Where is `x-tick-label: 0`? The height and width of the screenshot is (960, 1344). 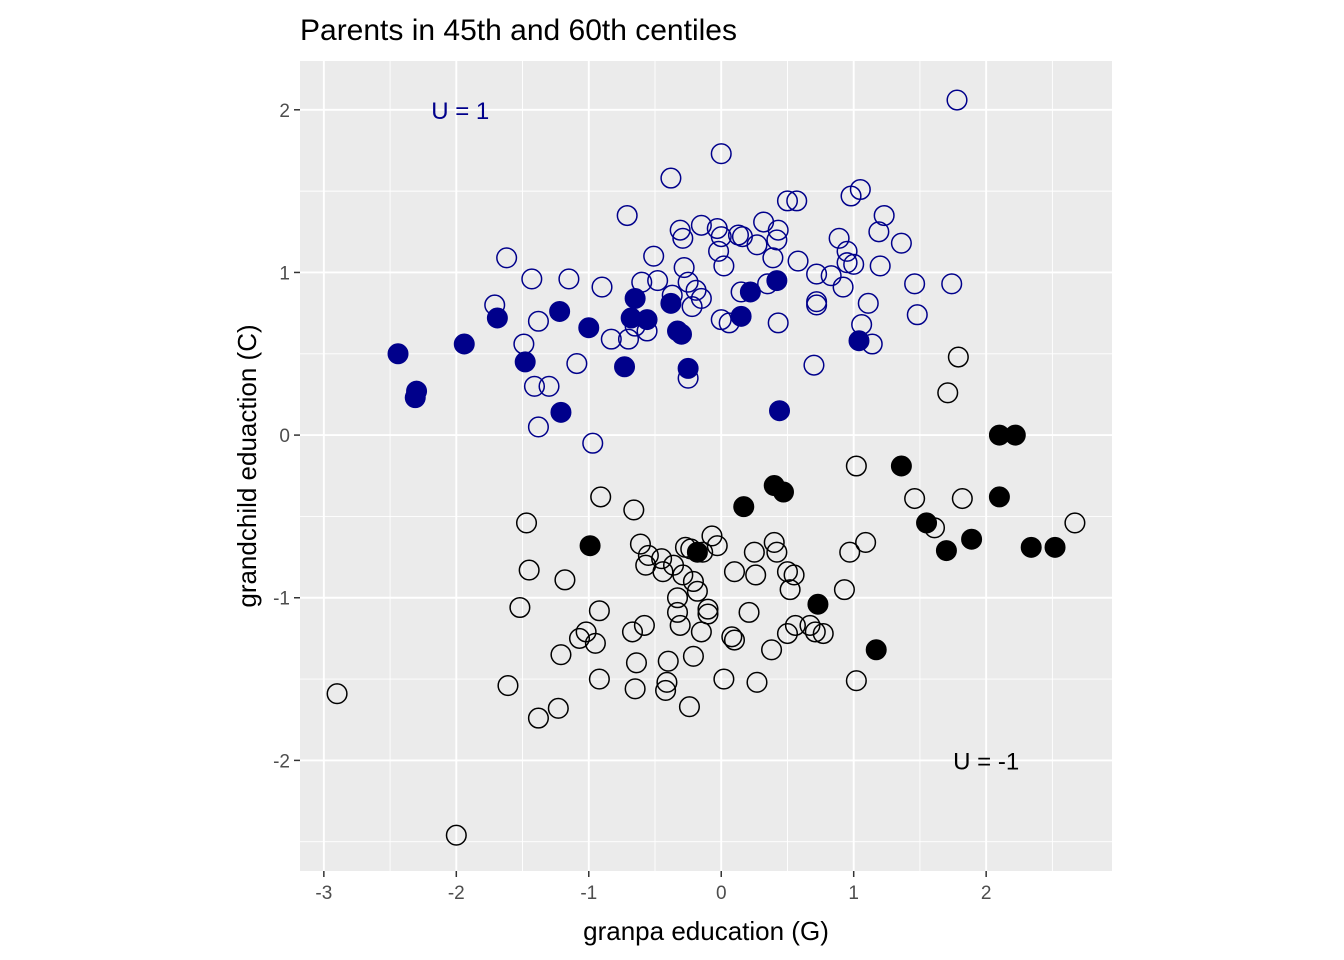
x-tick-label: 0 is located at coordinates (721, 893).